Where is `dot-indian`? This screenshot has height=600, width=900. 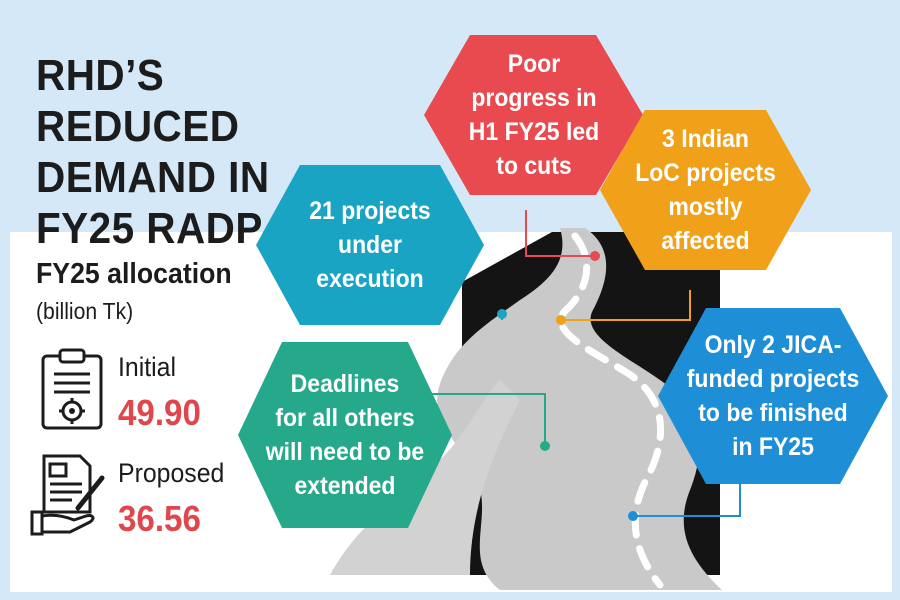
dot-indian is located at coordinates (561, 320).